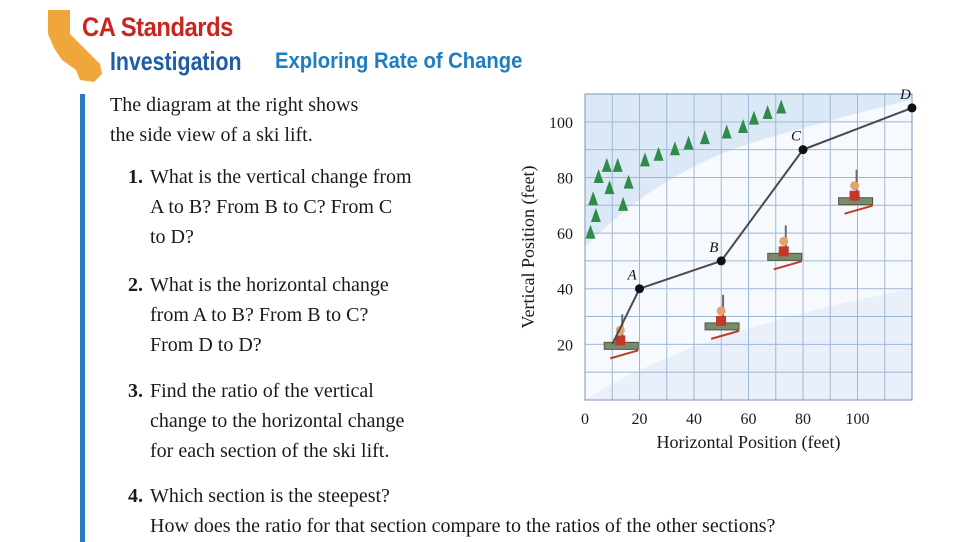  I want to click on point-b, so click(721, 261).